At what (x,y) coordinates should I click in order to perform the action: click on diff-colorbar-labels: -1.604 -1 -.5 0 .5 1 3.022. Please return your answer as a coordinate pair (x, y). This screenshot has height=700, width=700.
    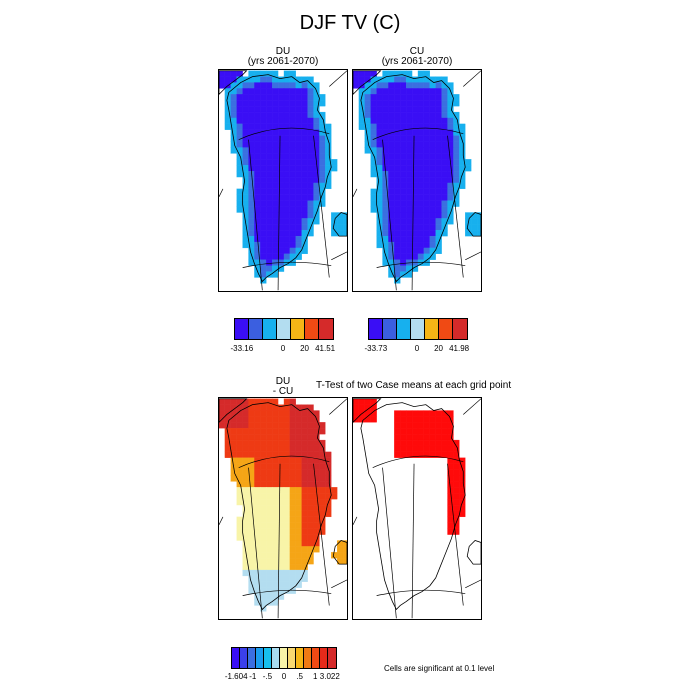
    Looking at the image, I should click on (282, 677).